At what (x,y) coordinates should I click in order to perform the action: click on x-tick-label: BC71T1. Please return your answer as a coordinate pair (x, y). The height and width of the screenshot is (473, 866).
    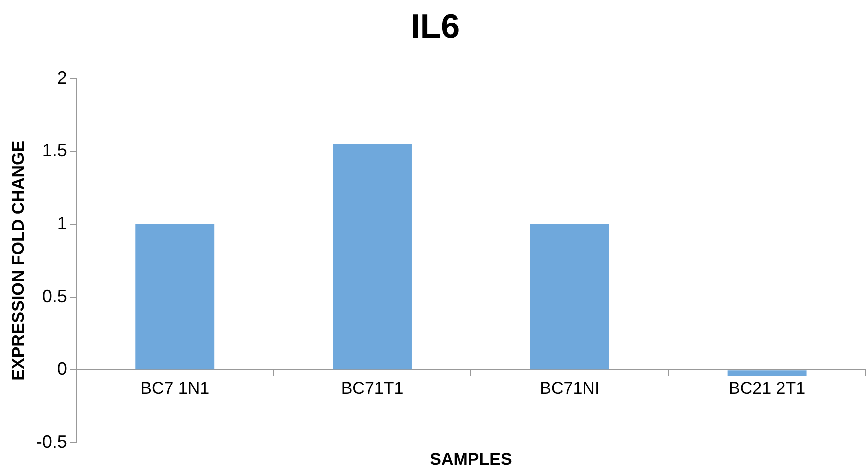
    Looking at the image, I should click on (372, 388).